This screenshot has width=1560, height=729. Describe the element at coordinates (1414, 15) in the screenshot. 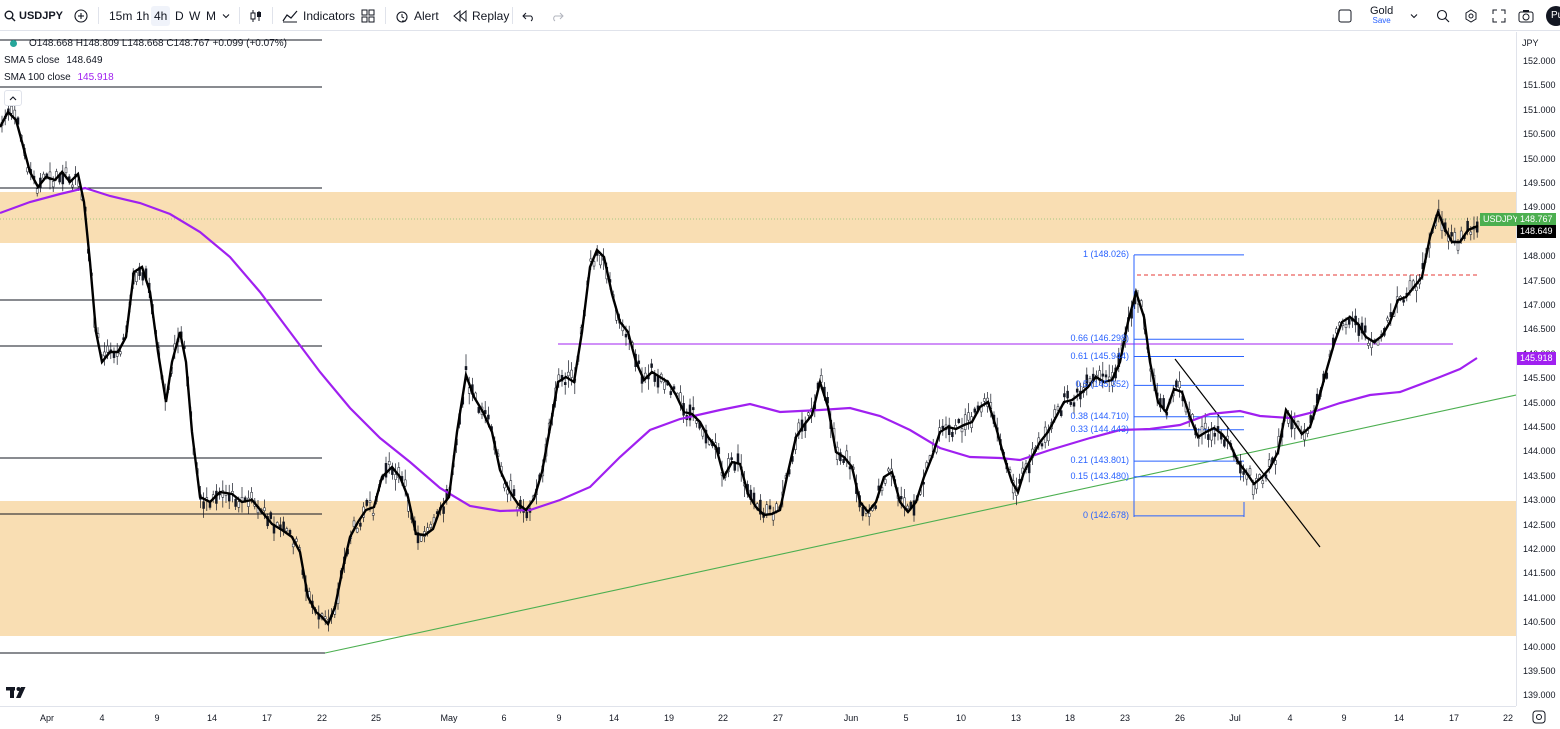

I see `layout-dropdown` at that location.